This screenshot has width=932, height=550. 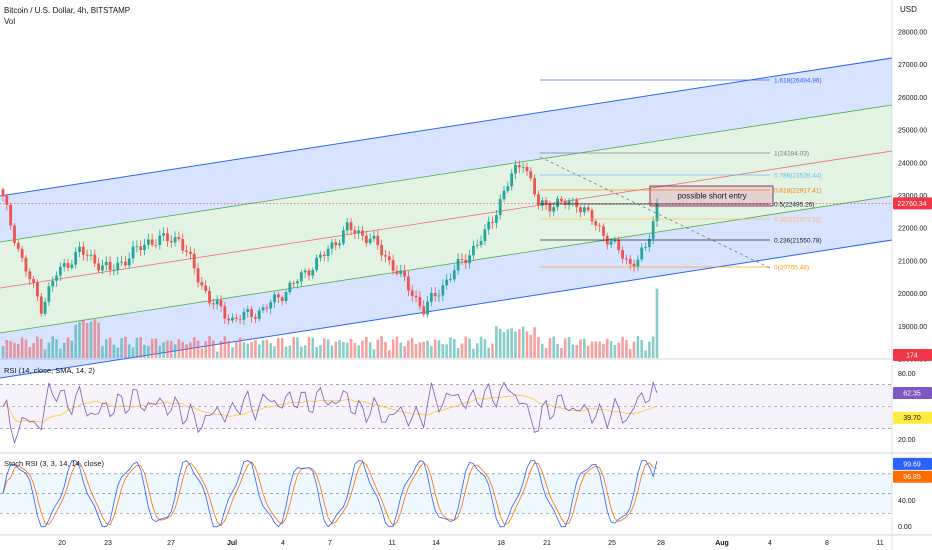 What do you see at coordinates (108, 543) in the screenshot?
I see `time-tick-label: 23` at bounding box center [108, 543].